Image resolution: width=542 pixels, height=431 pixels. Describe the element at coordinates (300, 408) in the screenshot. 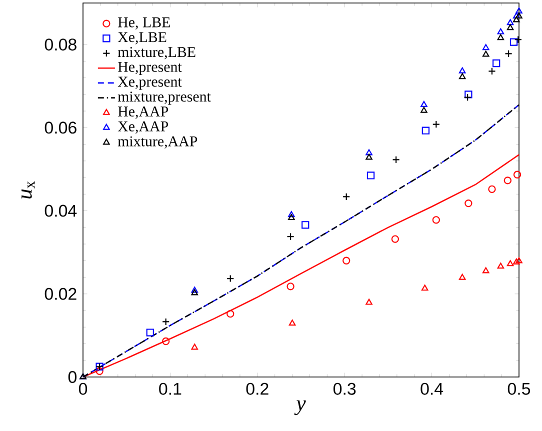

I see `x-axis-title: y` at that location.